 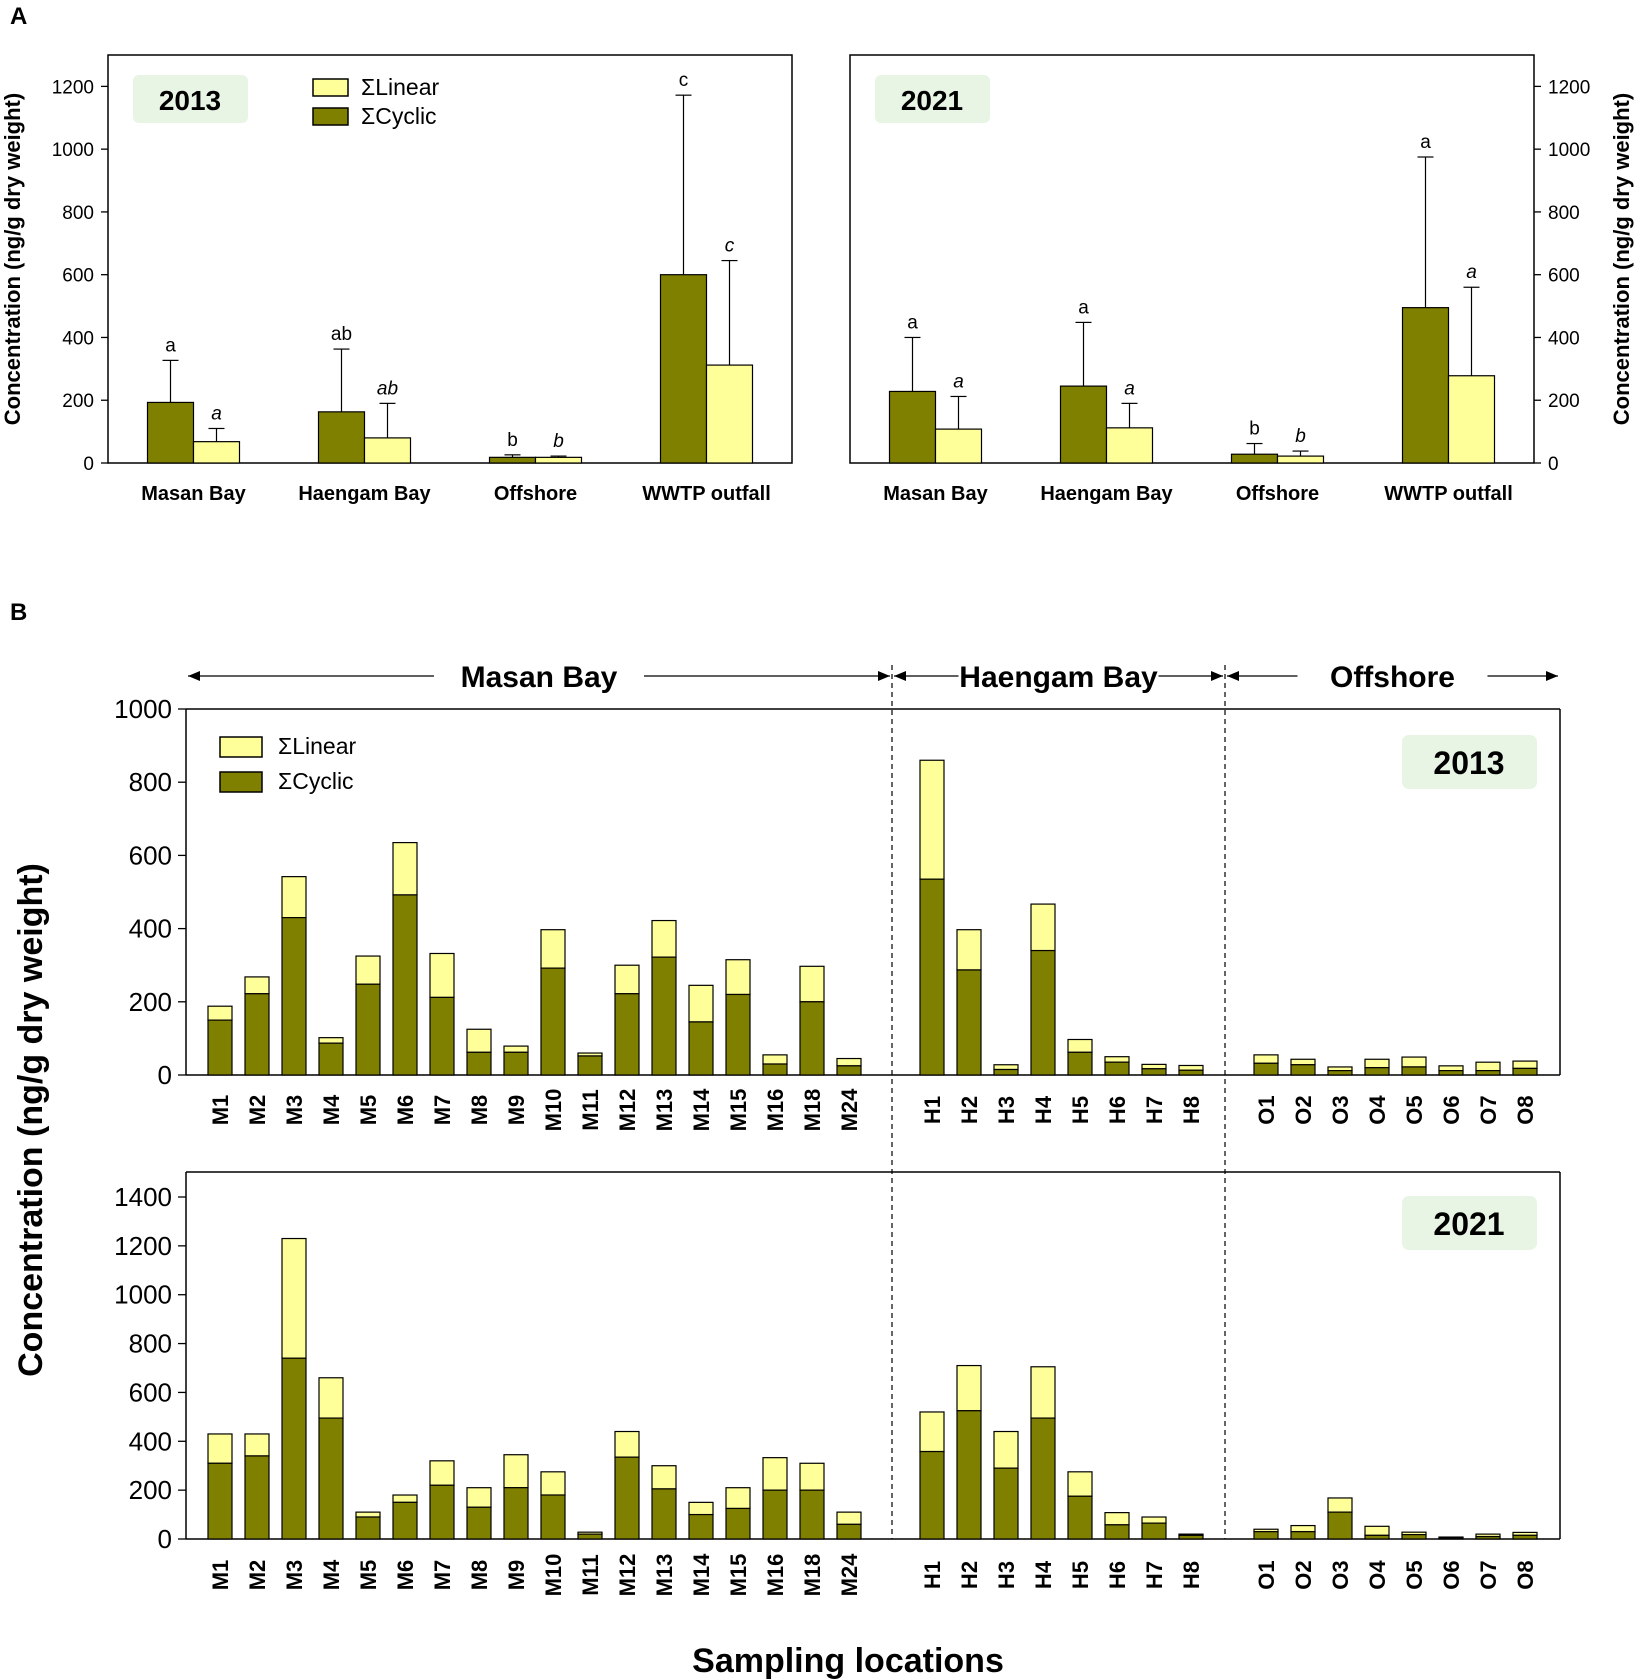 I want to click on category-label: M6, so click(x=405, y=1575).